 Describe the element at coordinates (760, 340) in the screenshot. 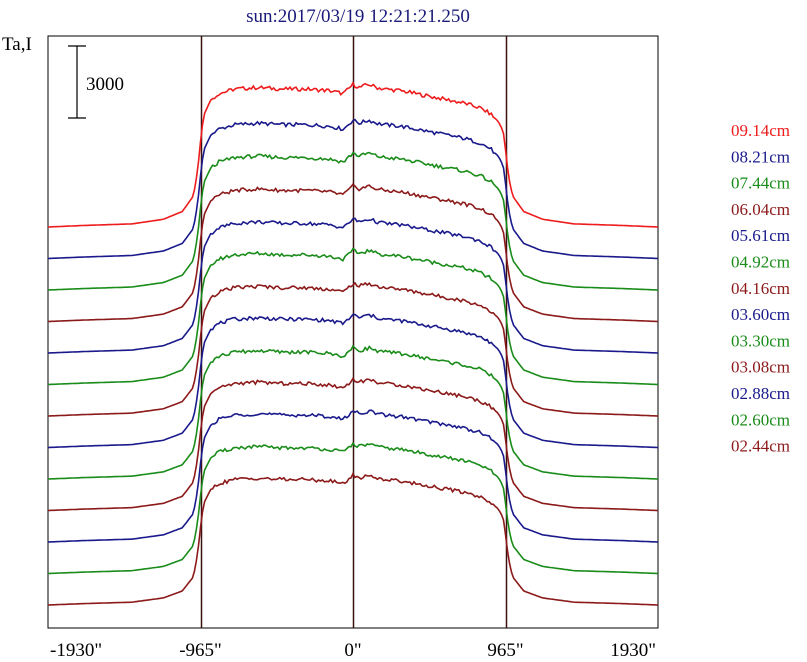

I see `legend-entry: 03.30cm` at that location.